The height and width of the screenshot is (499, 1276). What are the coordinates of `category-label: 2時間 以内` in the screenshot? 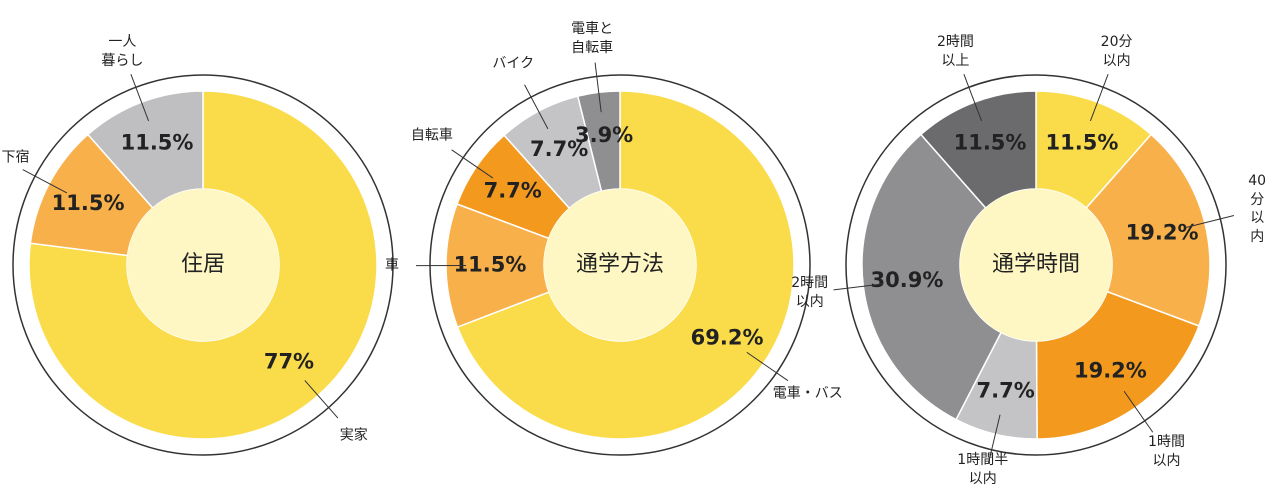 It's located at (810, 292).